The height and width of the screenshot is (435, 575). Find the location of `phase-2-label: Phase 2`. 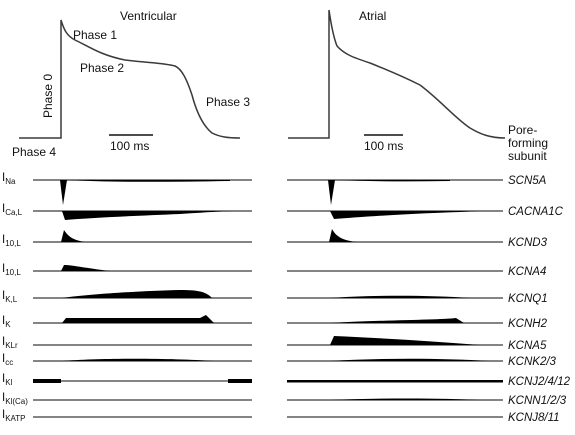

phase-2-label: Phase 2 is located at coordinates (102, 68).